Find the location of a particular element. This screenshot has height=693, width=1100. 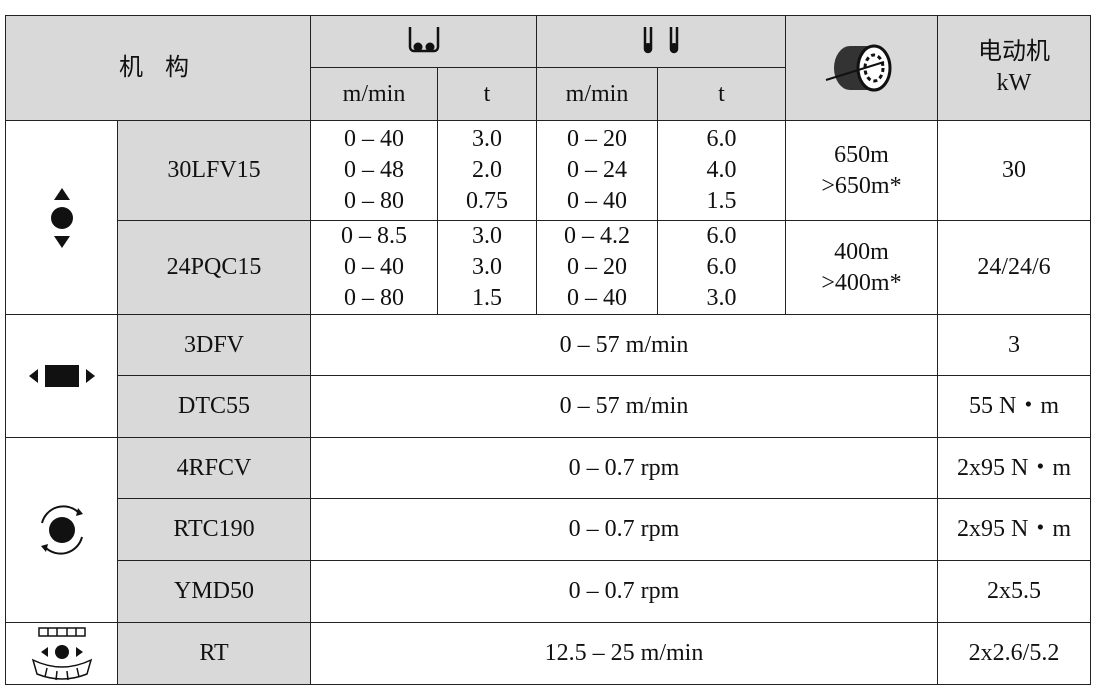

motor-cell: 24/24/6 is located at coordinates (1014, 267).